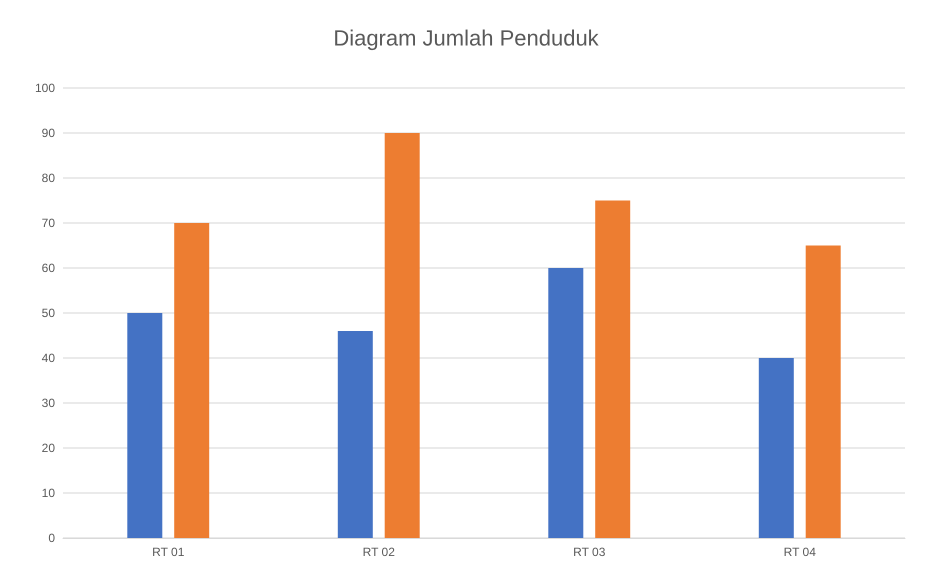 This screenshot has width=932, height=582. What do you see at coordinates (49, 133) in the screenshot?
I see `y-tick-label: 90` at bounding box center [49, 133].